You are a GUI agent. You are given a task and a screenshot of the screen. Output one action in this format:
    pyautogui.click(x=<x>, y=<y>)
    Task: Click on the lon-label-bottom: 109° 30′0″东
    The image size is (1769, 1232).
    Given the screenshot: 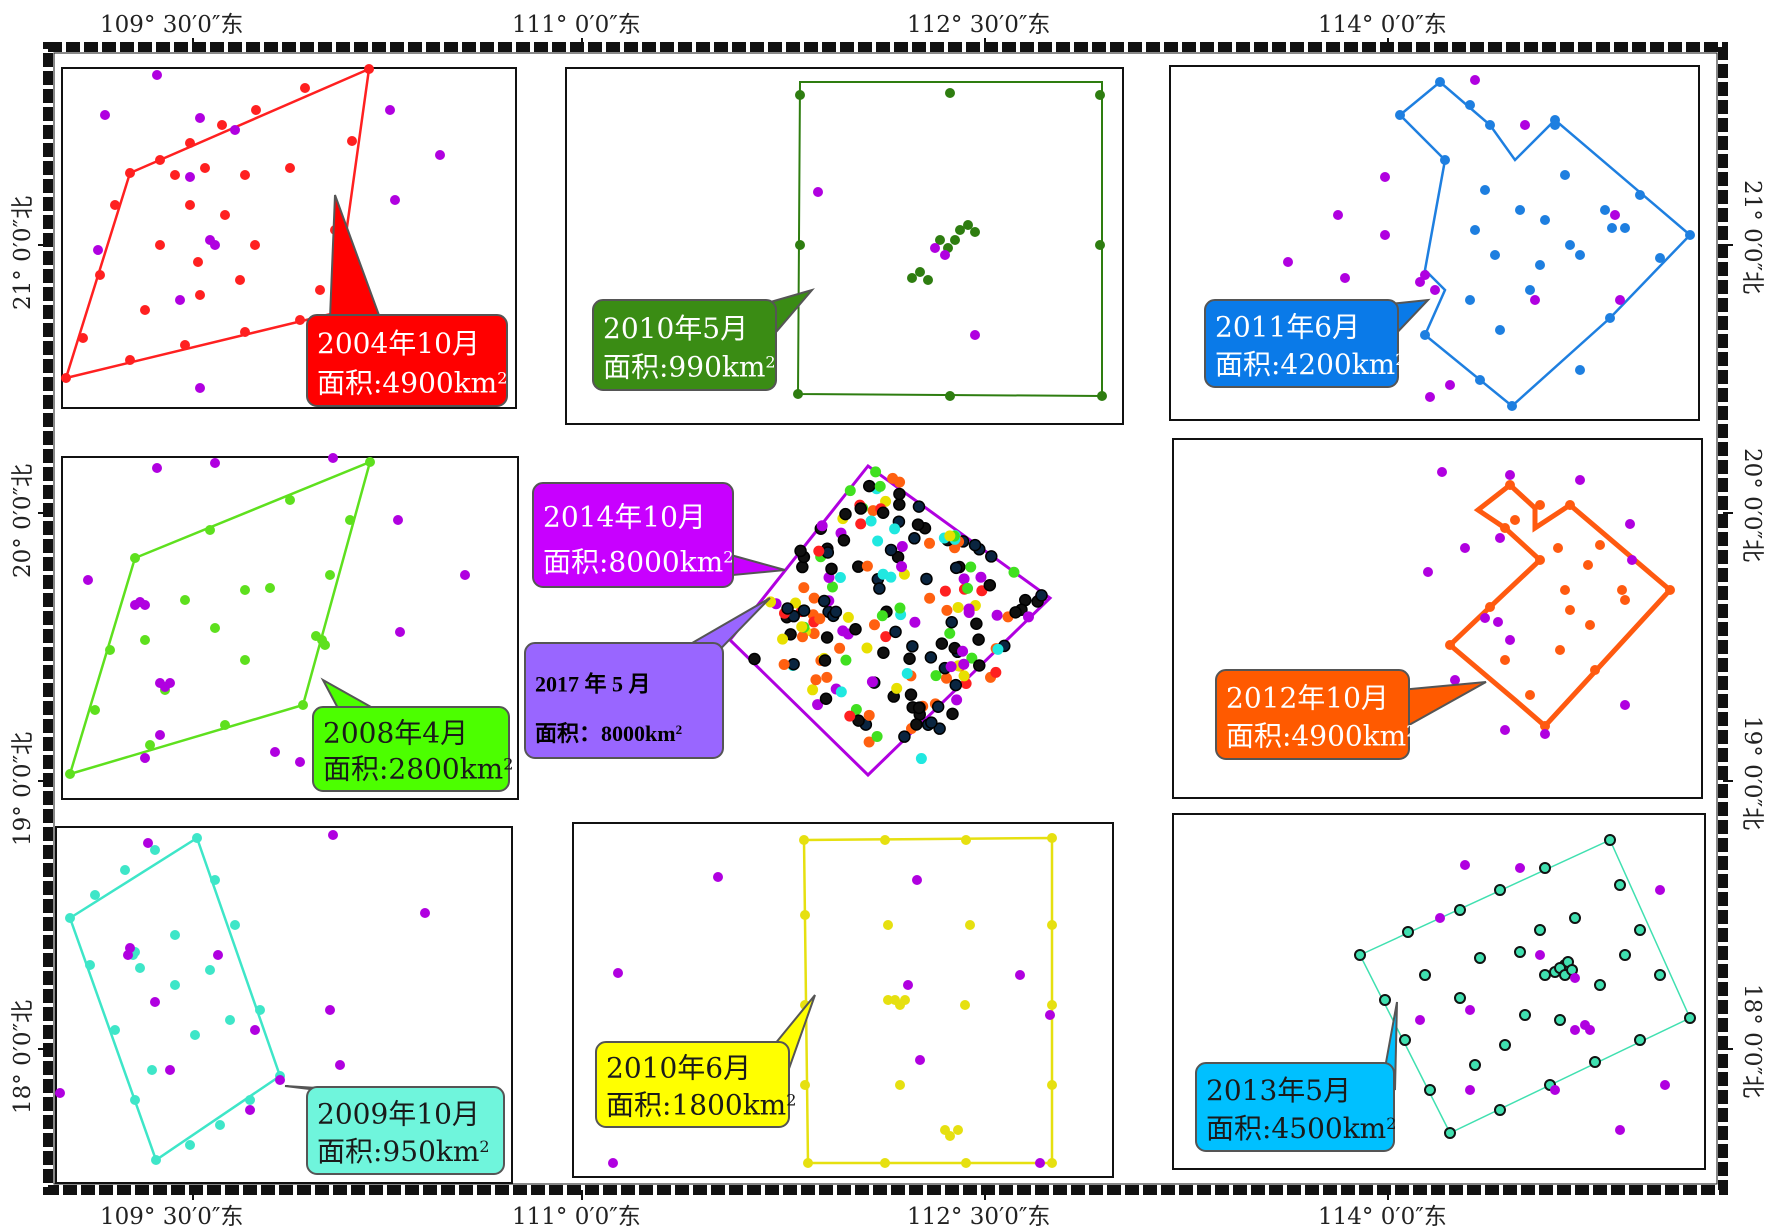 What is the action you would take?
    pyautogui.click(x=171, y=1217)
    